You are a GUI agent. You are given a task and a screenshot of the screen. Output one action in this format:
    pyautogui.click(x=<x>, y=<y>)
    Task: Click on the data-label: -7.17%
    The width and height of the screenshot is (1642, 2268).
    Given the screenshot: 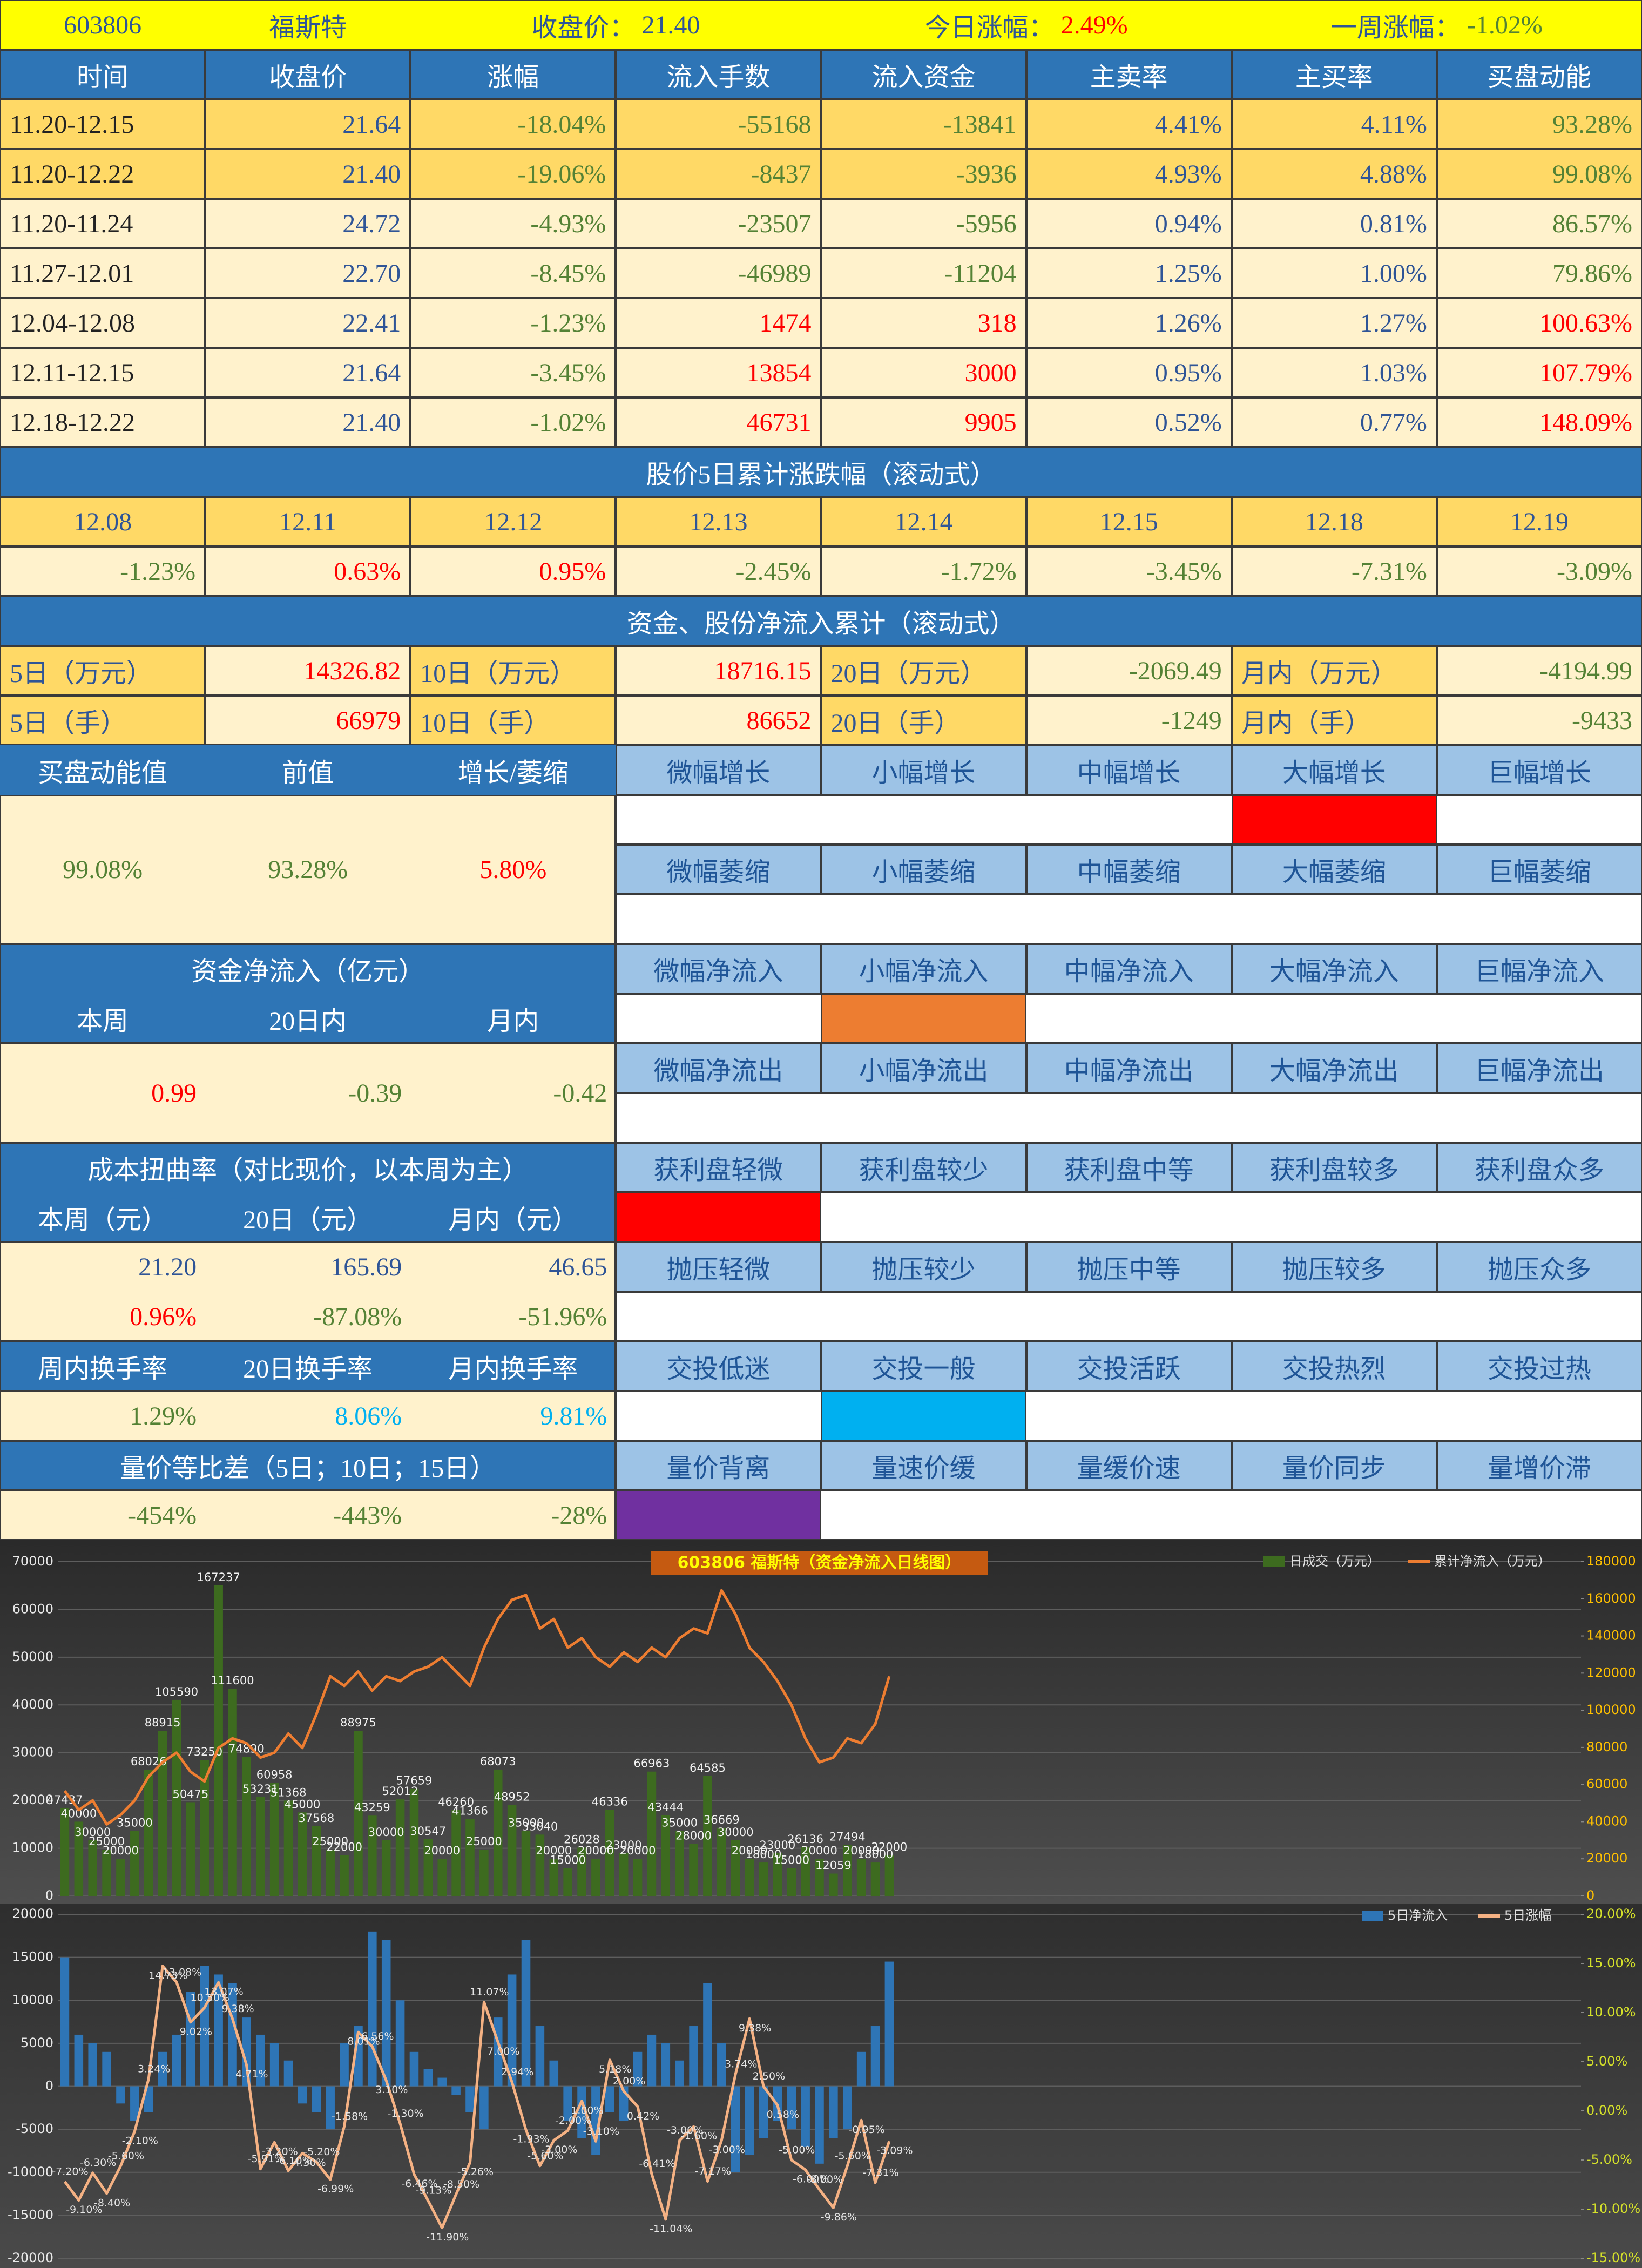 What is the action you would take?
    pyautogui.click(x=713, y=2171)
    